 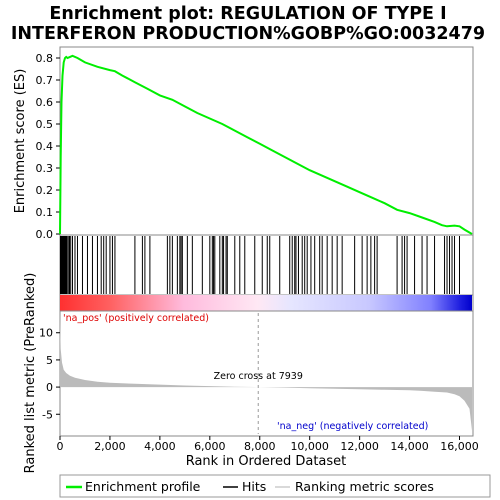 What do you see at coordinates (247, 14) in the screenshot?
I see `chart-title-line-1: Enrichment plot: REGULATION OF TYPE I` at bounding box center [247, 14].